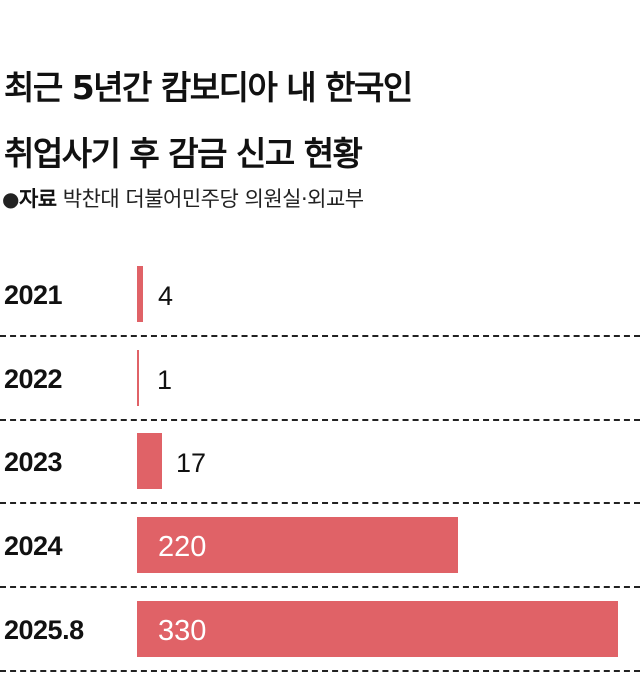  I want to click on value-label: 17, so click(191, 463).